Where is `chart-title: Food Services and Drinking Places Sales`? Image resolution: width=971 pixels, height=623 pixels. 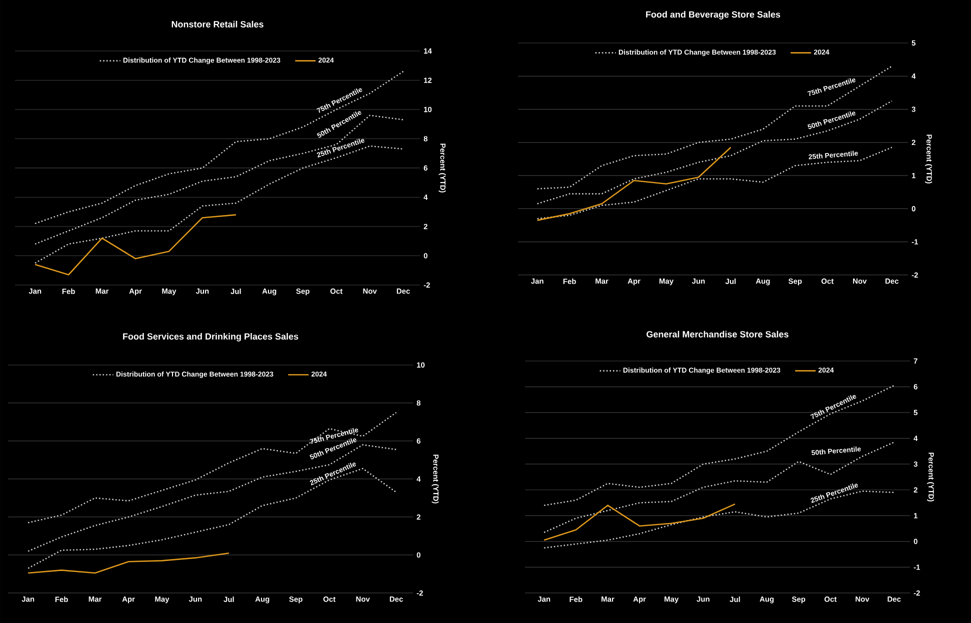 chart-title: Food Services and Drinking Places Sales is located at coordinates (210, 337).